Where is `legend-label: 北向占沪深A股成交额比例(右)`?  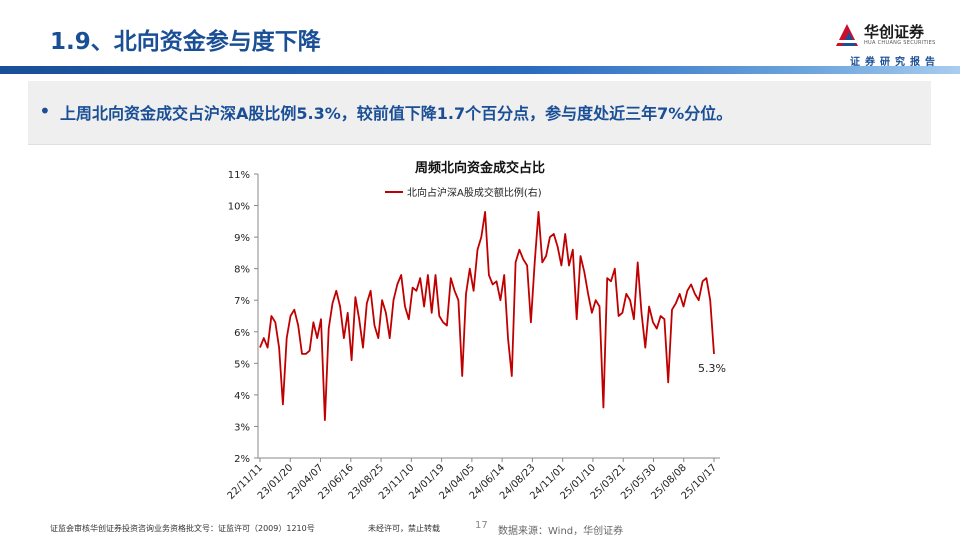 legend-label: 北向占沪深A股成交额比例(右) is located at coordinates (474, 192).